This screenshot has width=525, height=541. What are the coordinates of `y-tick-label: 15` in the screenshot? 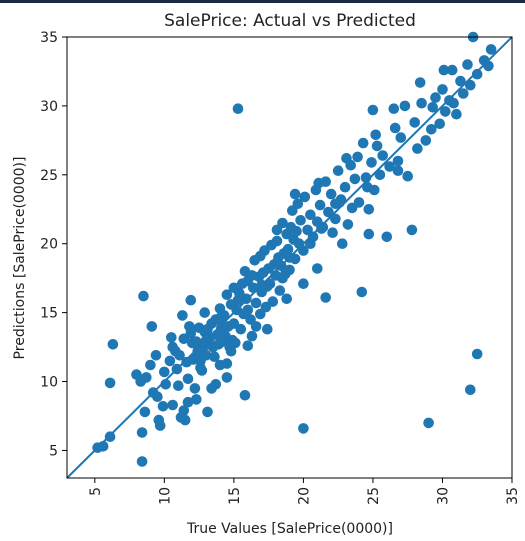 It's located at (49, 314).